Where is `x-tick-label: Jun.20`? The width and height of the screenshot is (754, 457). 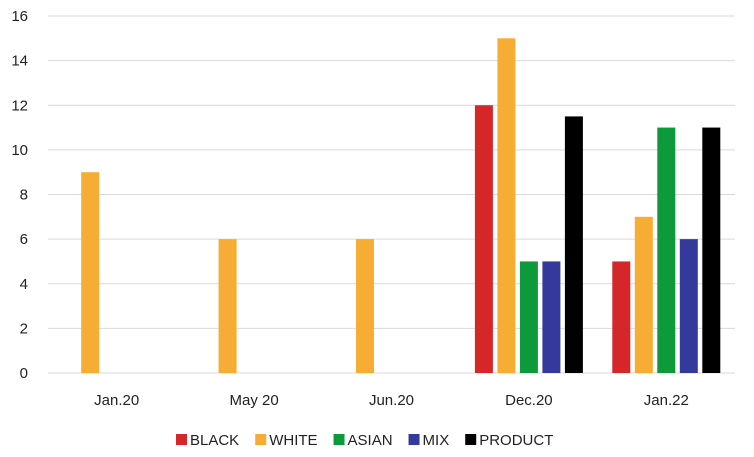 x-tick-label: Jun.20 is located at coordinates (391, 400).